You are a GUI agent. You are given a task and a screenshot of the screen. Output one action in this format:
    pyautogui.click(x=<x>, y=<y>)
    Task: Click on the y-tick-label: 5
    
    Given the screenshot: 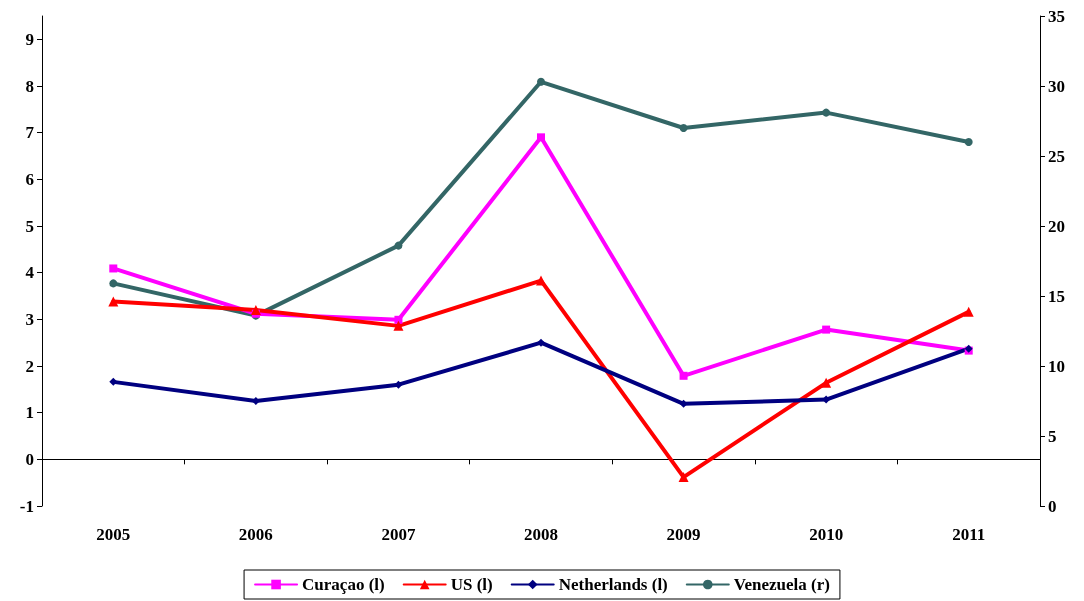 What is the action you would take?
    pyautogui.click(x=29, y=226)
    